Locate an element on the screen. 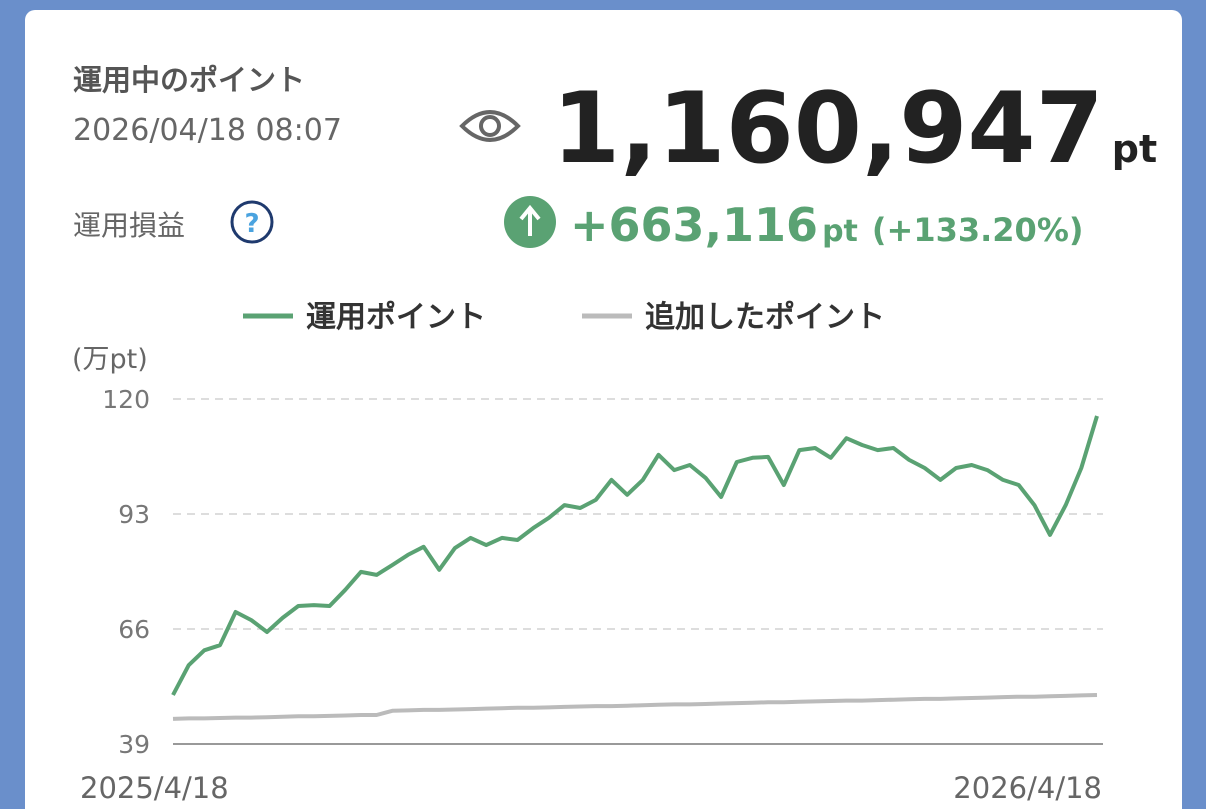 This screenshot has width=1206, height=809. title: 運用中のポイント is located at coordinates (189, 80).